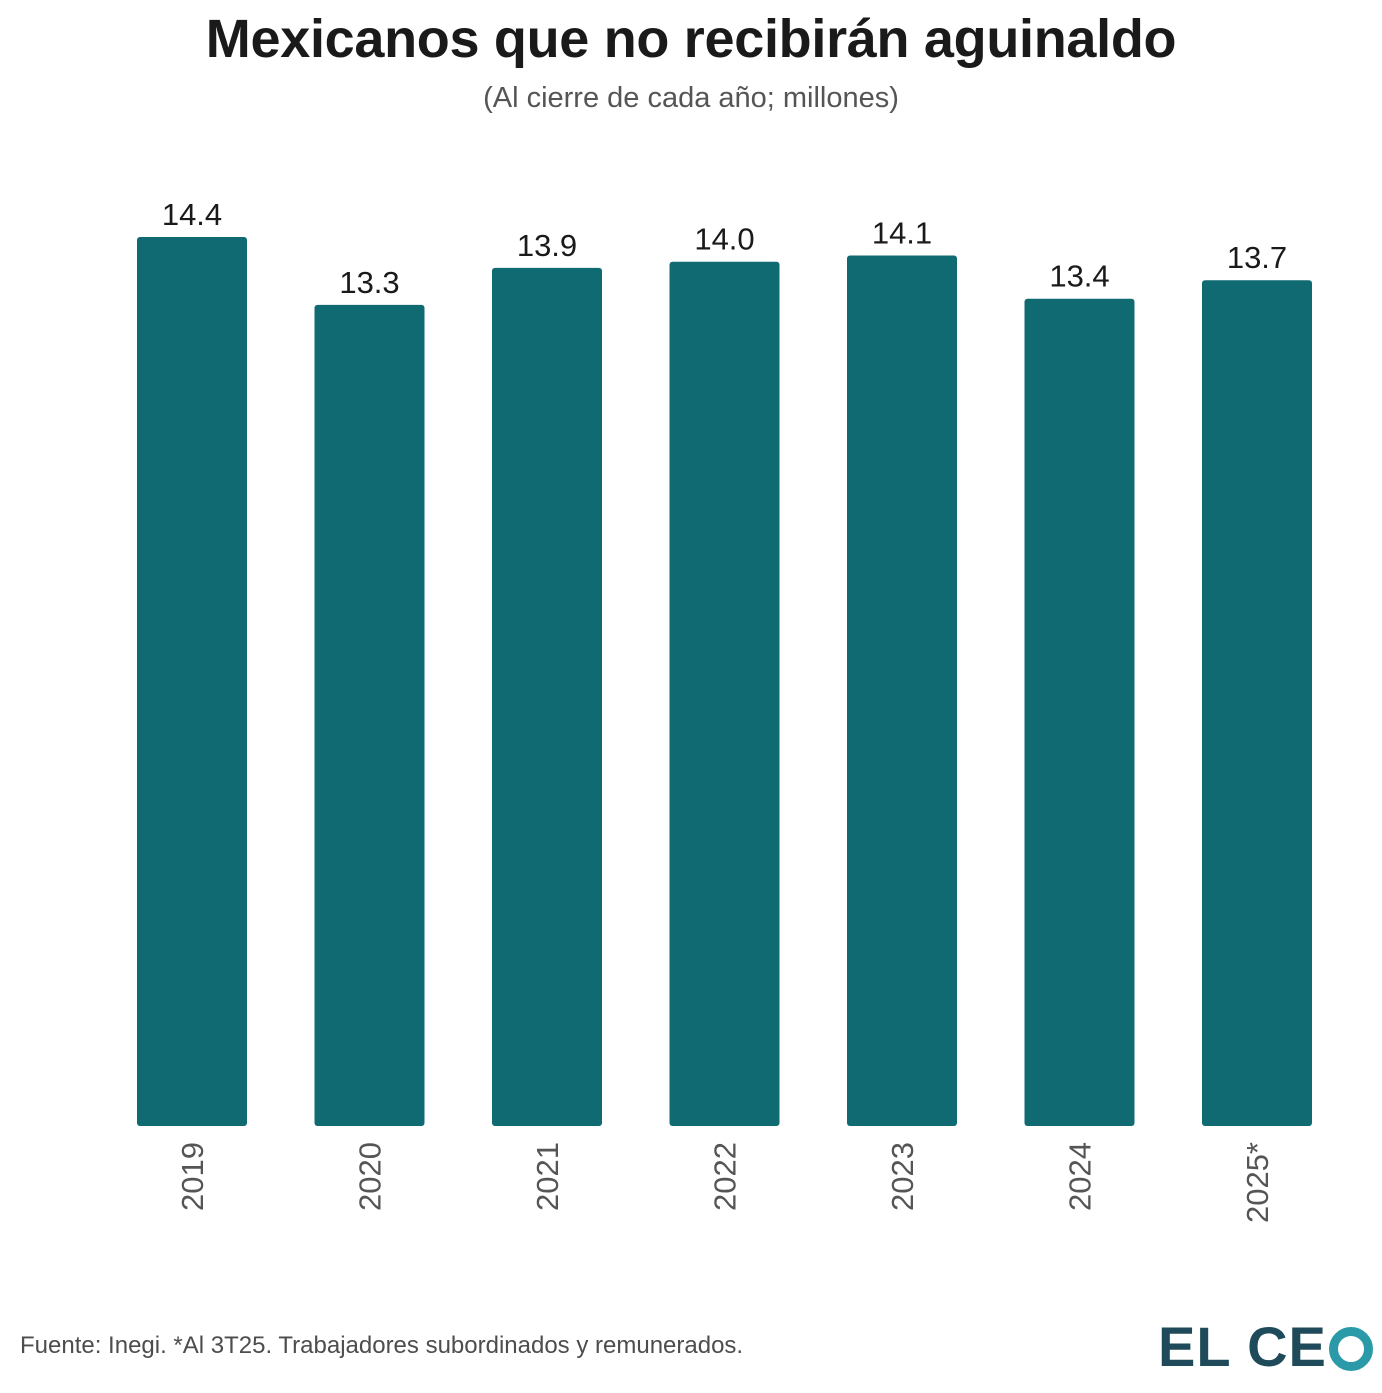 The image size is (1382, 1393). What do you see at coordinates (1307, 1346) in the screenshot?
I see `logo-text-e: E` at bounding box center [1307, 1346].